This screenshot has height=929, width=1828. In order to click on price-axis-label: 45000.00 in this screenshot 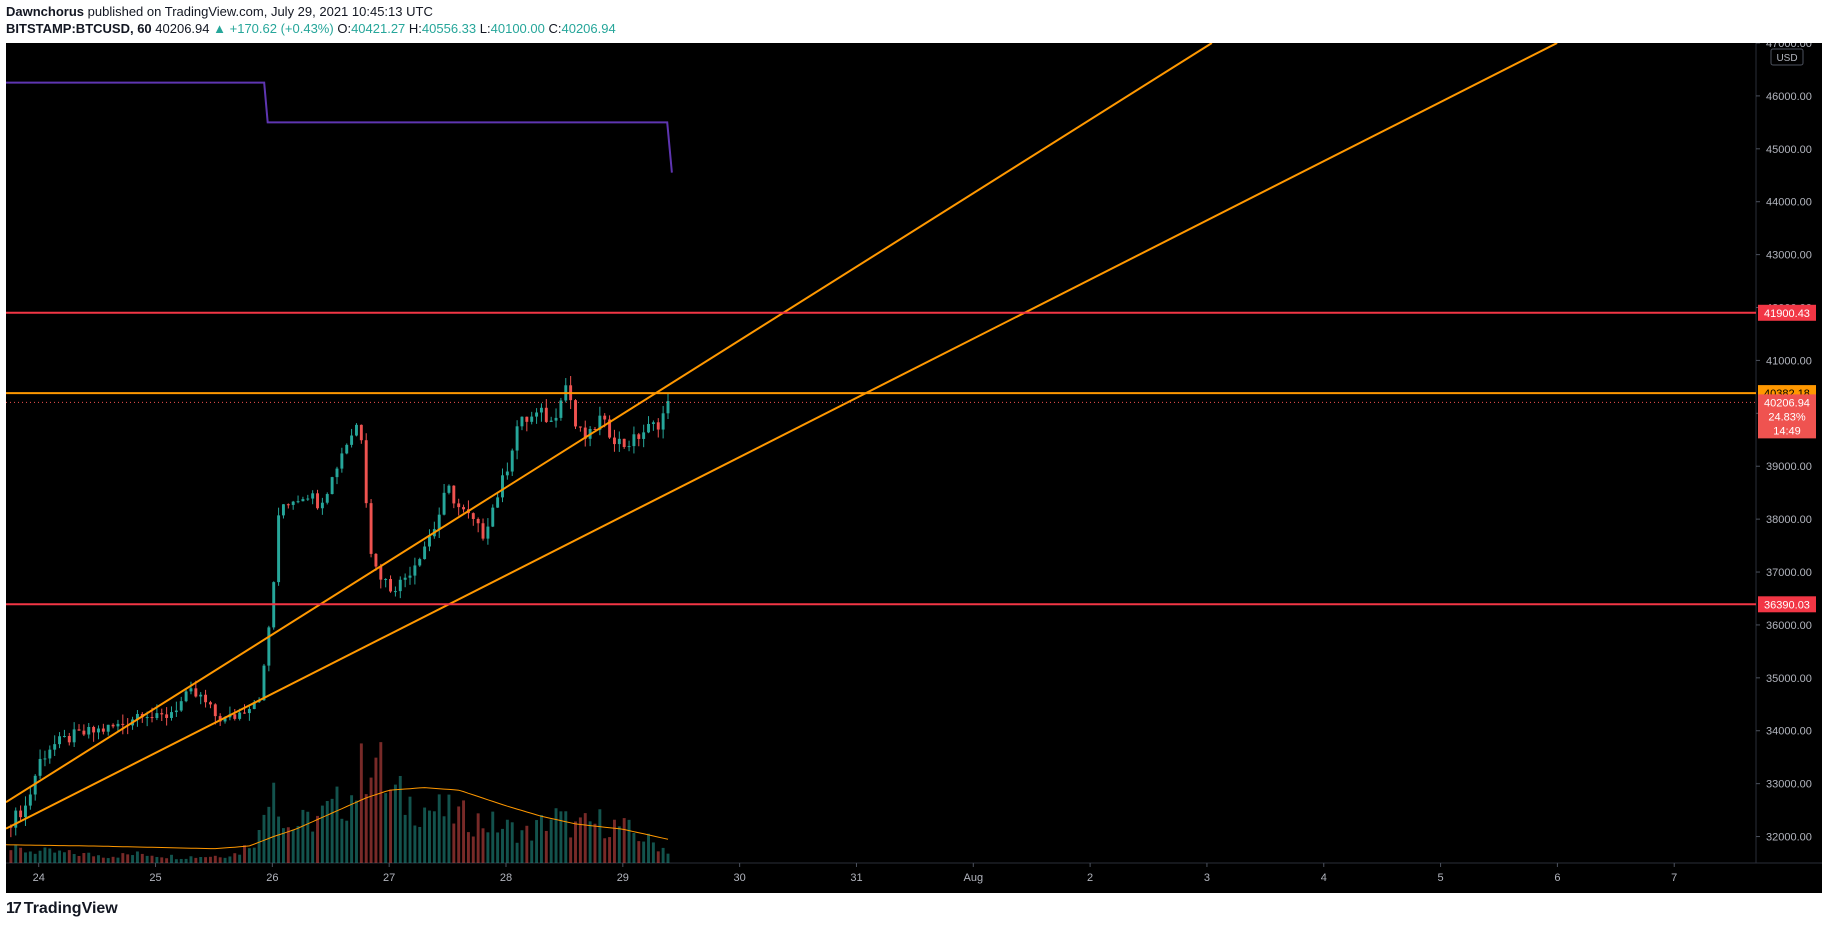, I will do `click(1789, 150)`.